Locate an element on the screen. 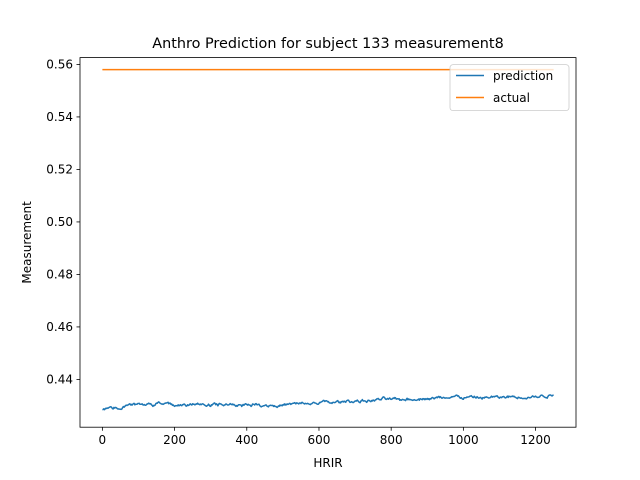 The width and height of the screenshot is (640, 480). y-tick-label: 0.44 is located at coordinates (59, 380).